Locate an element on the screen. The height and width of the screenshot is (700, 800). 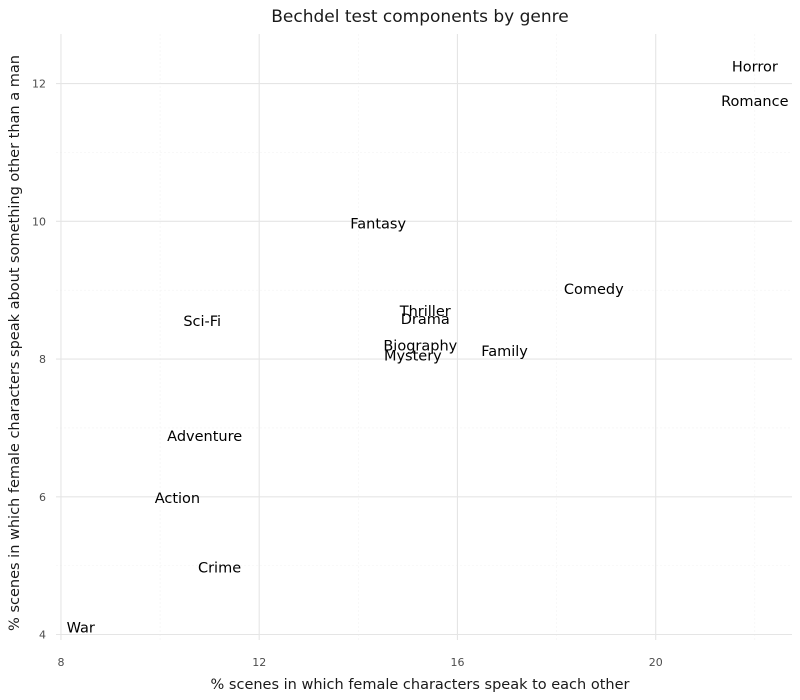
point-label: Sci-Fi is located at coordinates (202, 322).